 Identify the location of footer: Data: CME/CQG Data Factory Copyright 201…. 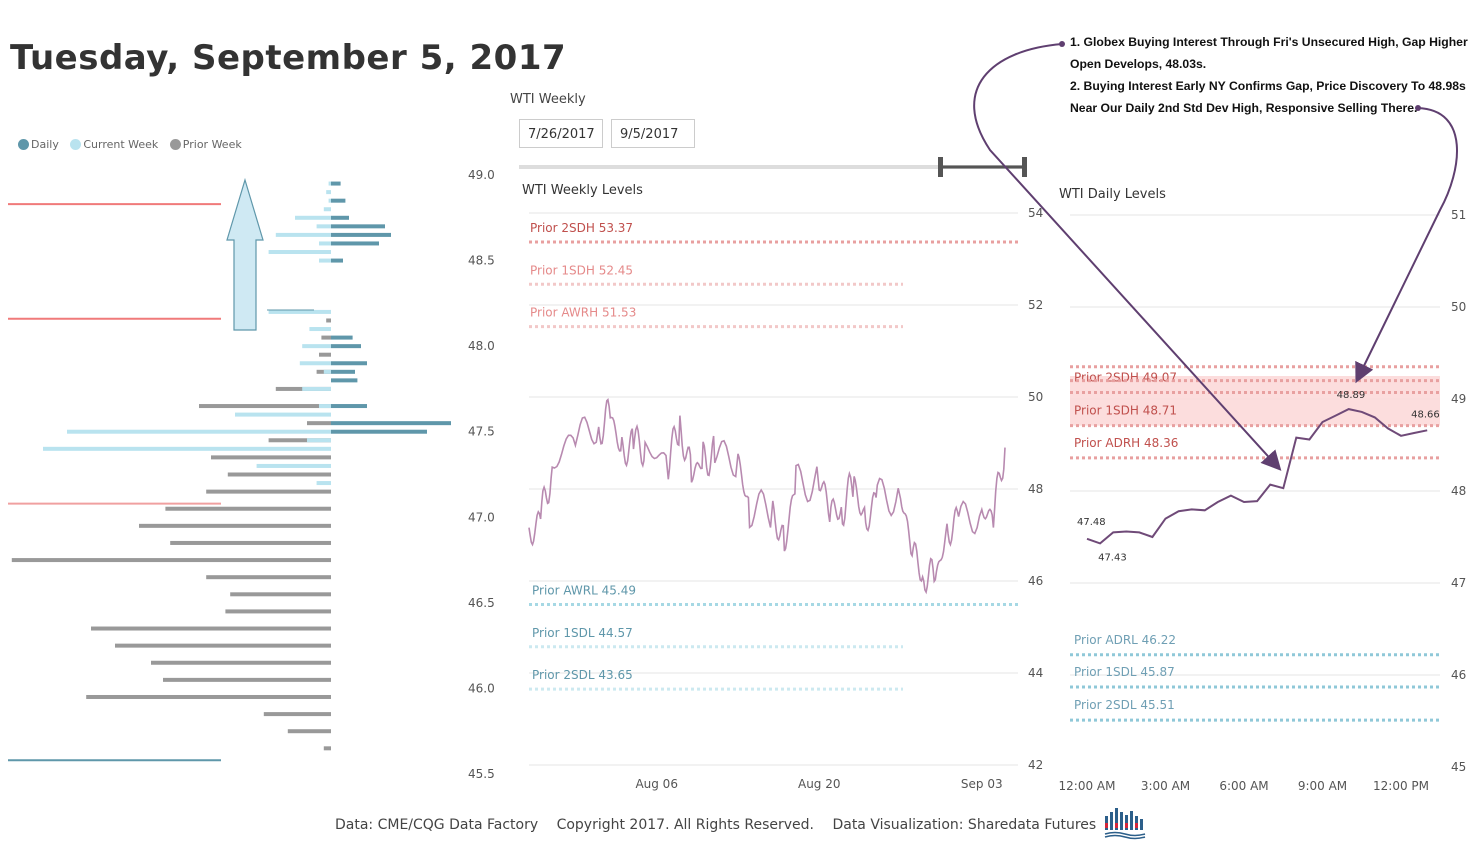
(722, 825).